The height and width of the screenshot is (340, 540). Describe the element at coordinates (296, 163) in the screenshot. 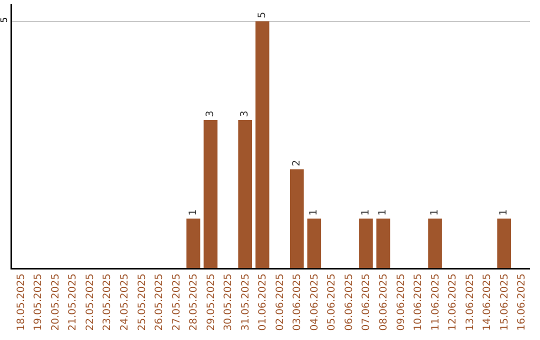

I see `data-label: 2` at that location.